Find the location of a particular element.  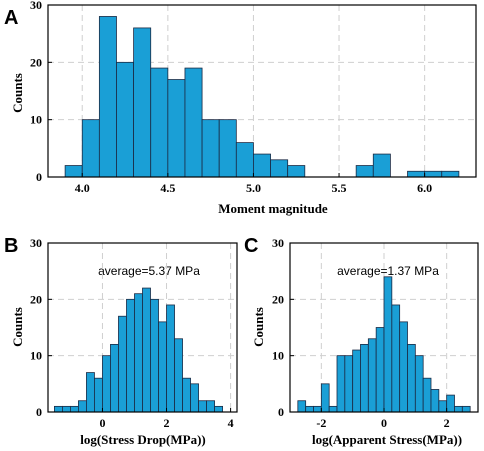

panel-letter: A is located at coordinates (11, 18).